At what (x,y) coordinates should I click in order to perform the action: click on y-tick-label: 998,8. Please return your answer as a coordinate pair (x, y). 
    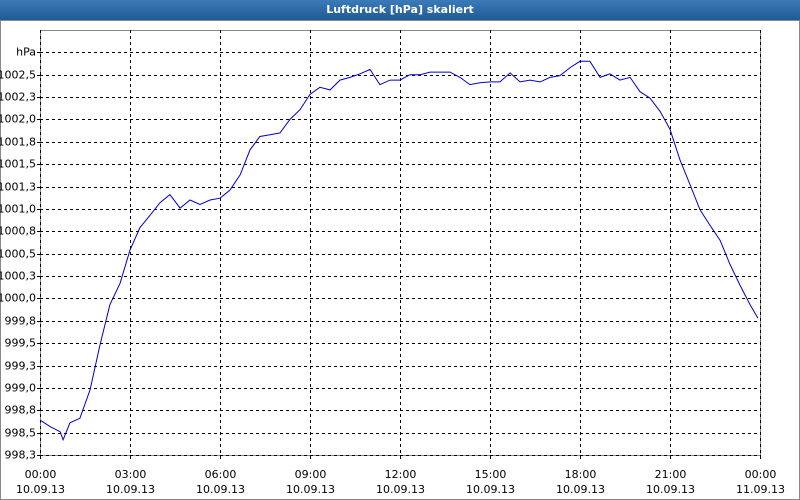
    Looking at the image, I should click on (21, 410).